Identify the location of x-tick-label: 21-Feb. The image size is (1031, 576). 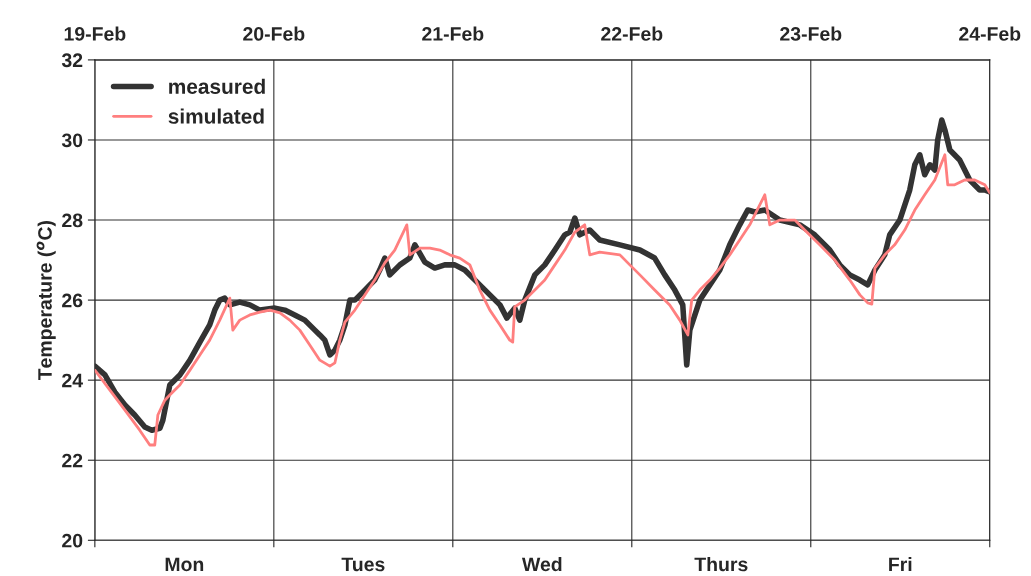
(453, 33).